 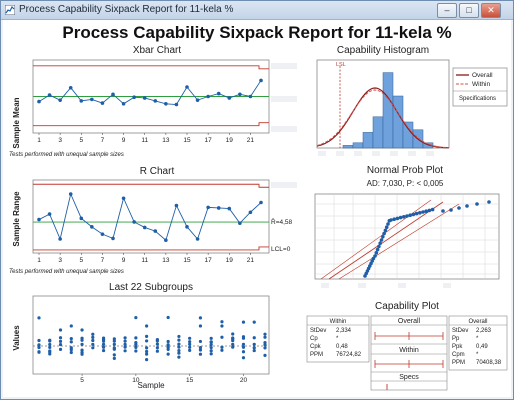 I want to click on xbar-tick-label: 19, so click(x=230, y=140).